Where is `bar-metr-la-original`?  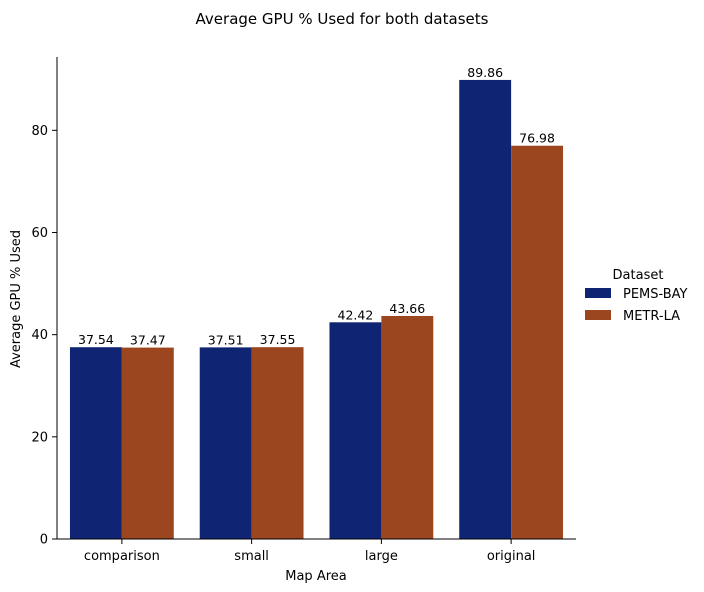 bar-metr-la-original is located at coordinates (537, 342).